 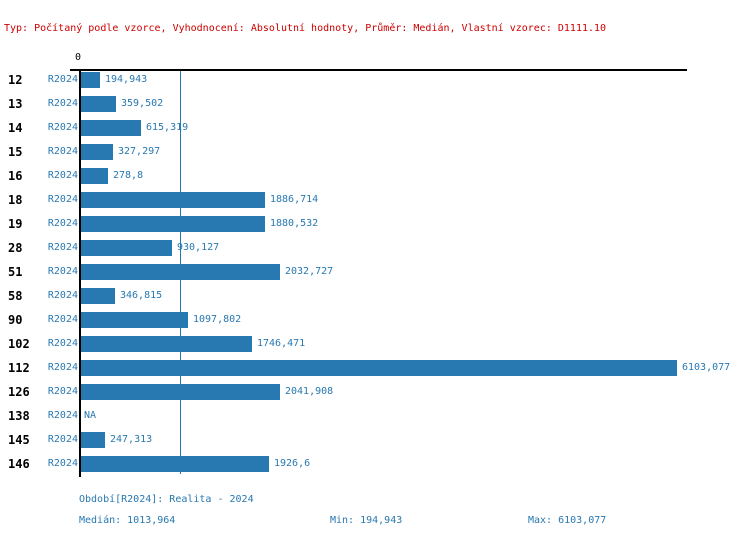 I want to click on y-axis-line, so click(x=80, y=273).